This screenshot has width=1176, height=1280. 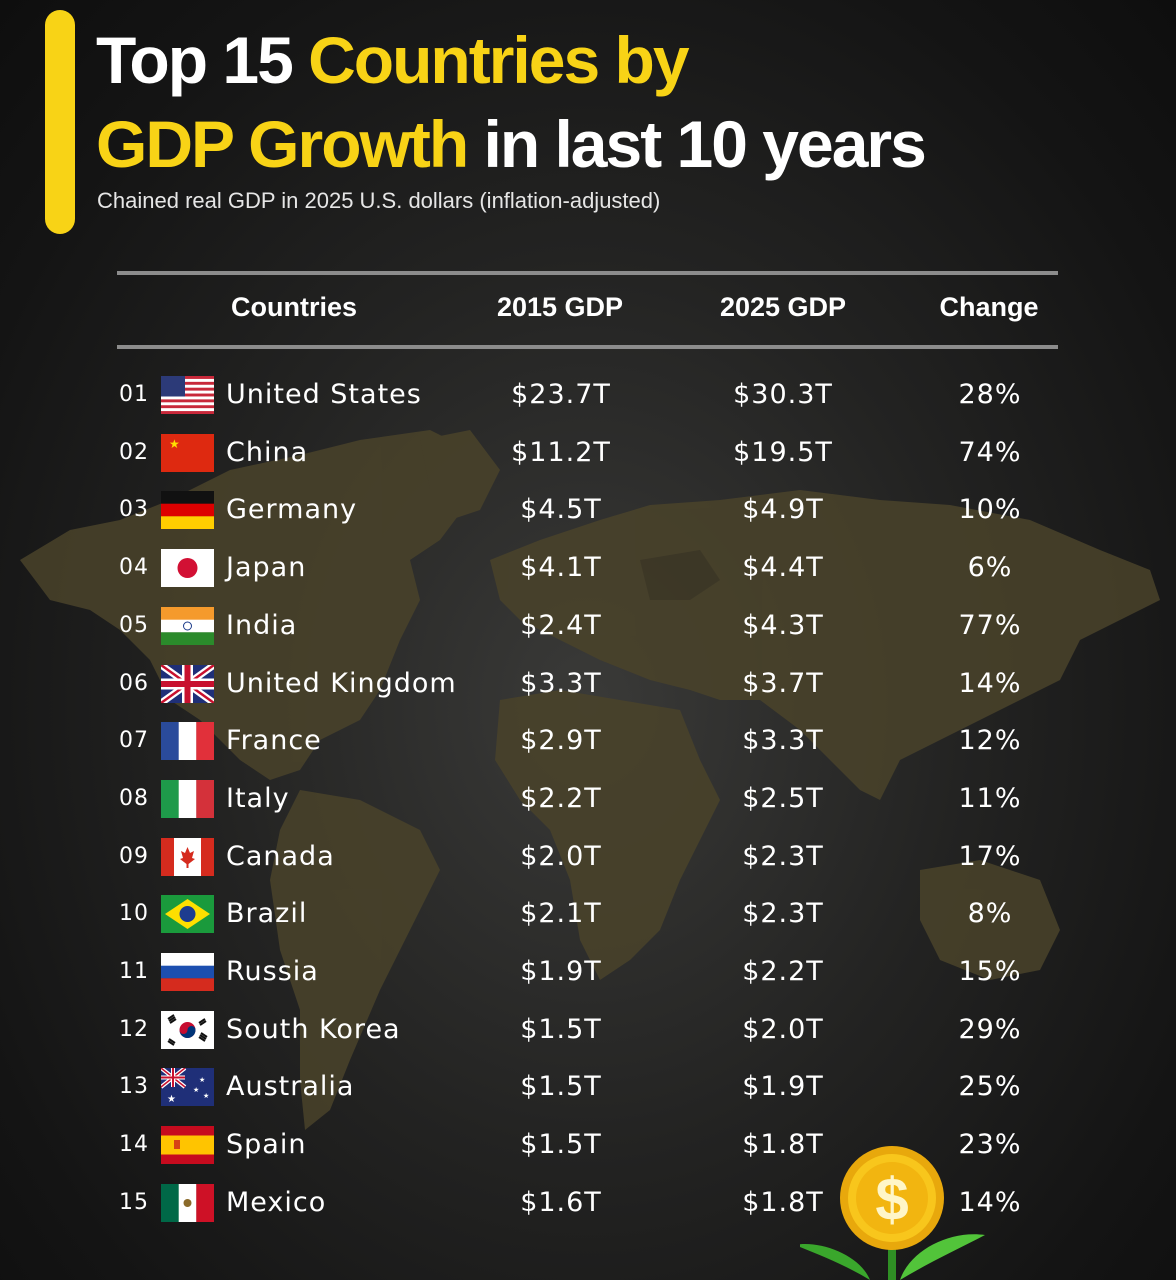 What do you see at coordinates (989, 307) in the screenshot?
I see `column-header-change: Change` at bounding box center [989, 307].